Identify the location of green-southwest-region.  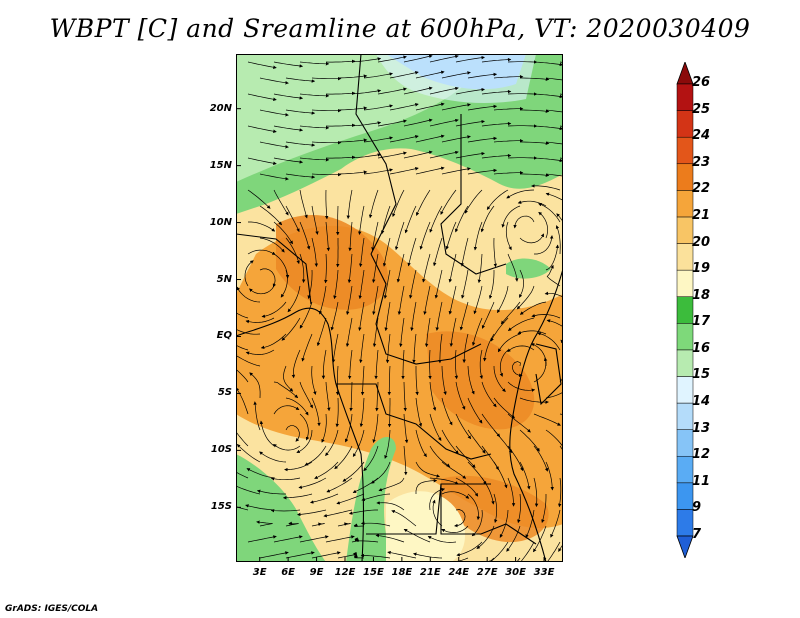
(281, 508).